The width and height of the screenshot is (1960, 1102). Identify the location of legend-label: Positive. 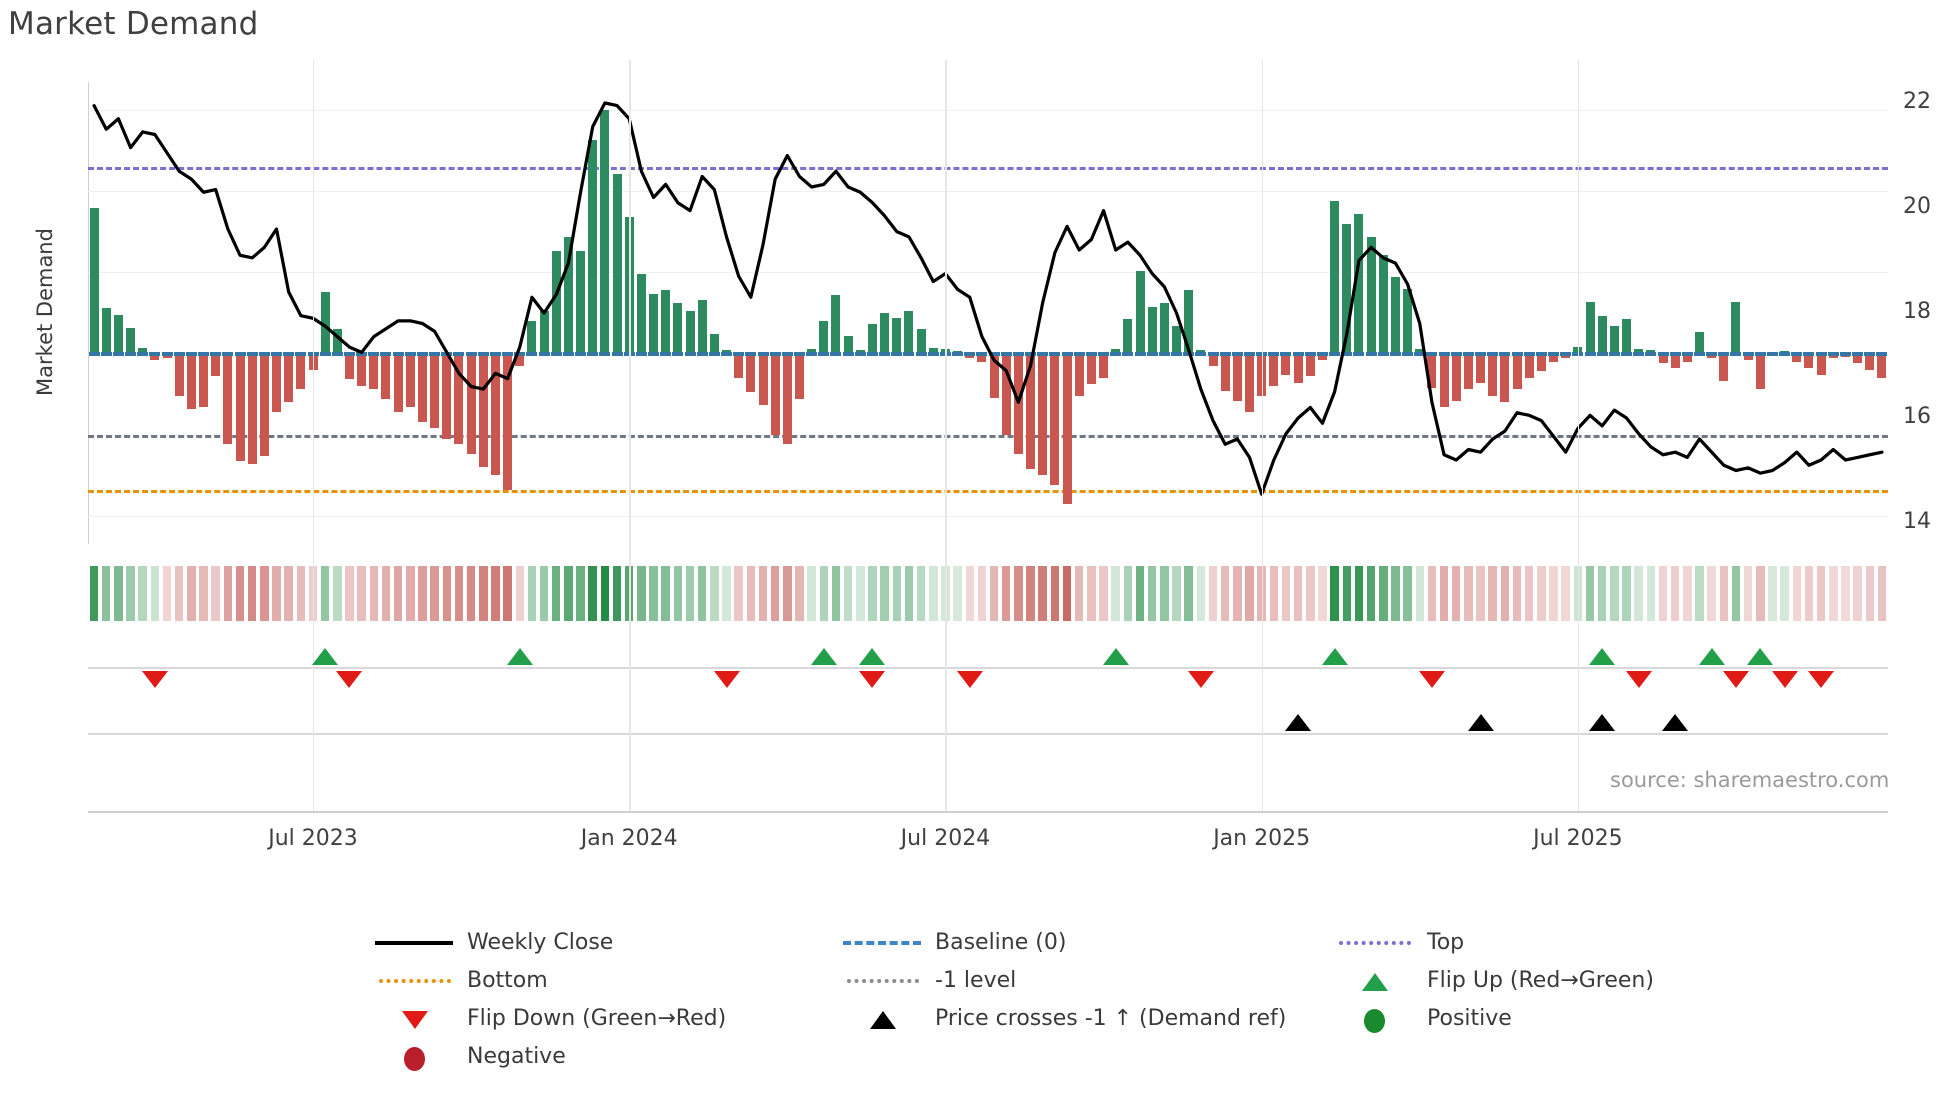
(1469, 1018).